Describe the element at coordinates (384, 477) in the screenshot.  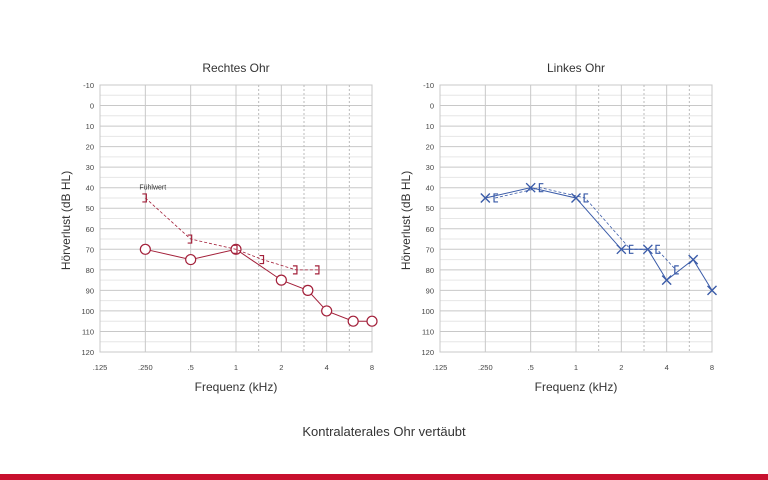
I see `brand-bar` at that location.